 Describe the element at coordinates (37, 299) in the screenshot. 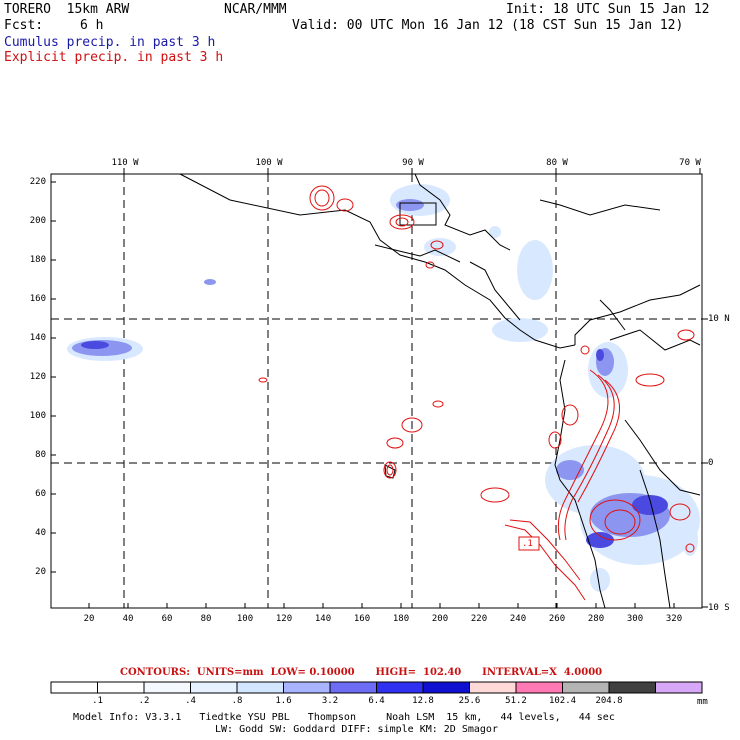

I see `y-tick: 160` at that location.